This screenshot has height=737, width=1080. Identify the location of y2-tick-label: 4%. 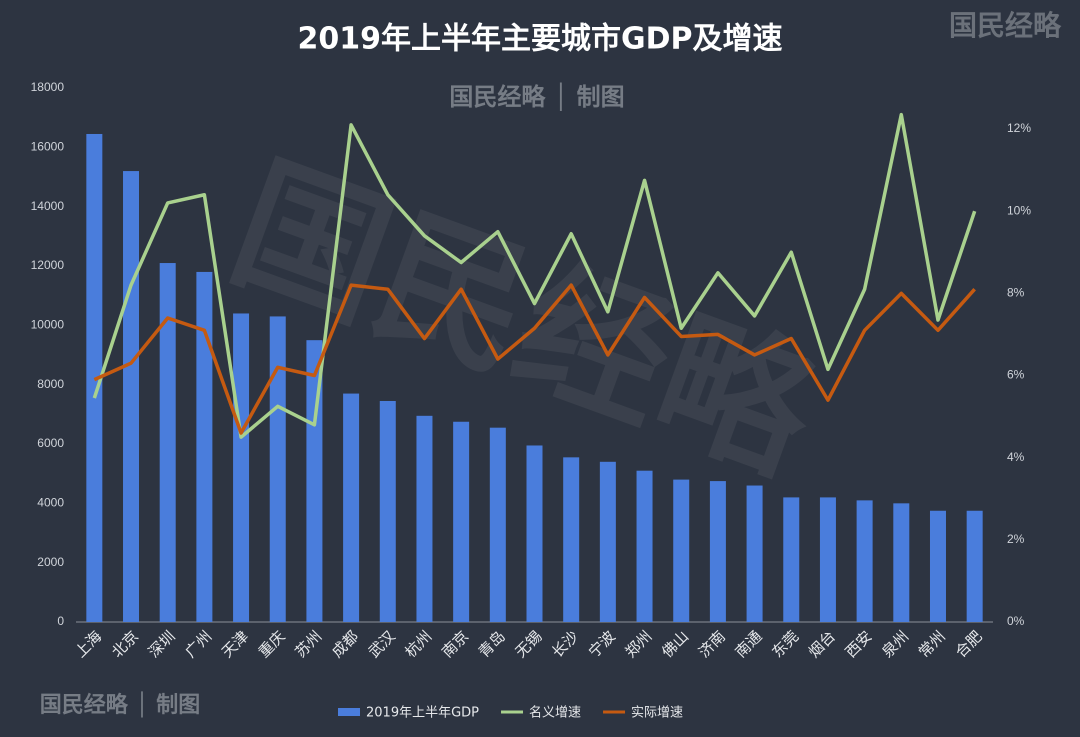
(1016, 457).